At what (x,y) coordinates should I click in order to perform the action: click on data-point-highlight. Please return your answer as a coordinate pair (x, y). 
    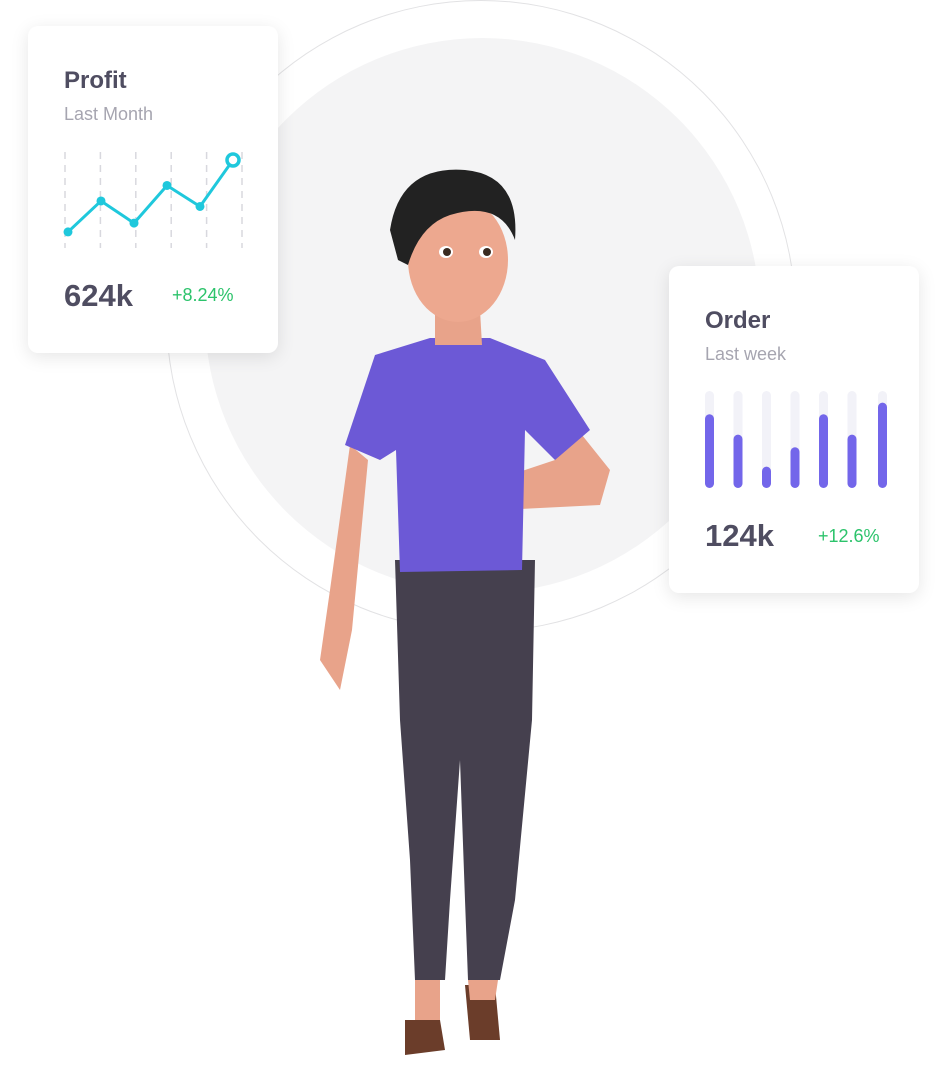
    Looking at the image, I should click on (233, 160).